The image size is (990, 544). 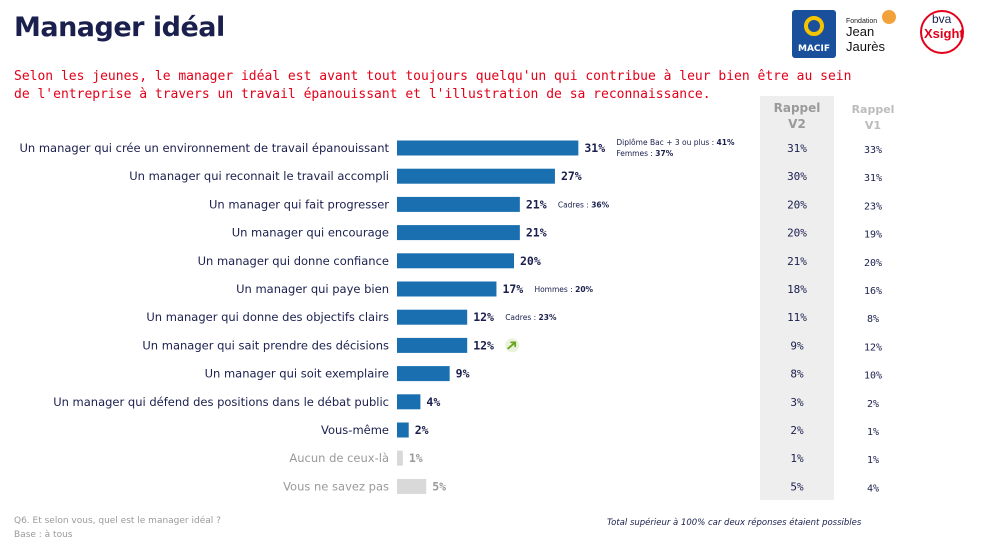 I want to click on rappel-v1-value: 16%, so click(x=873, y=291).